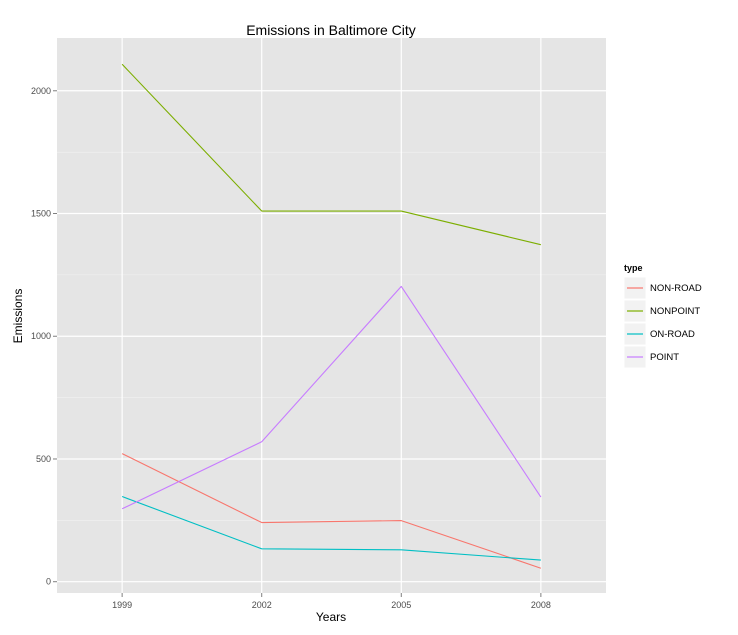 The image size is (738, 635). What do you see at coordinates (331, 30) in the screenshot?
I see `chart-title: Emissions in Baltimore City` at bounding box center [331, 30].